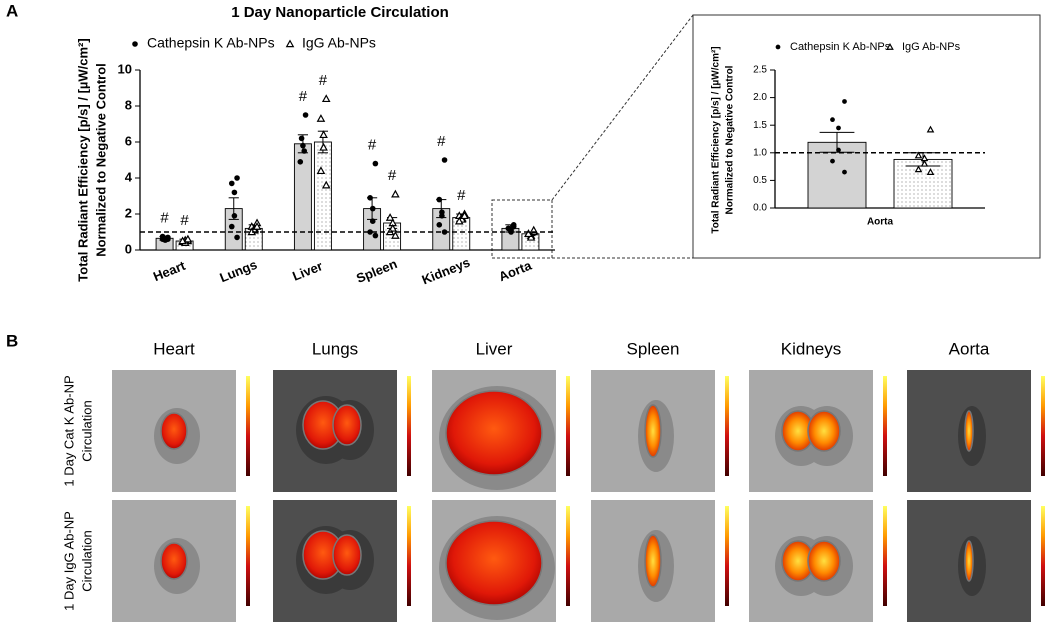  What do you see at coordinates (100, 160) in the screenshot?
I see `y-axis-label: Normalized to Negative Control` at bounding box center [100, 160].